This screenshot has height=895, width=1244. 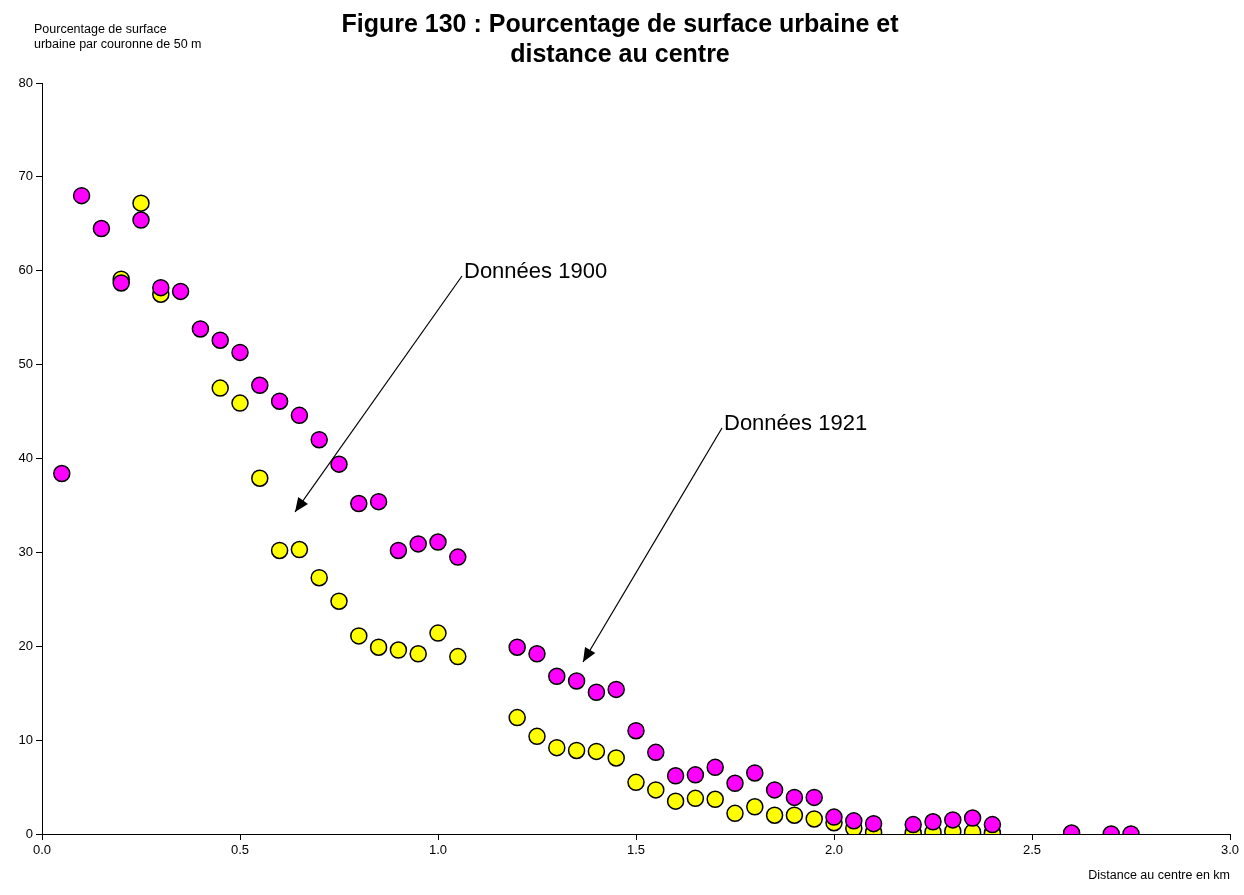 What do you see at coordinates (118, 37) in the screenshot?
I see `y-axis-title: Pourcentage de surface urbaine par couronne de 50 m` at bounding box center [118, 37].